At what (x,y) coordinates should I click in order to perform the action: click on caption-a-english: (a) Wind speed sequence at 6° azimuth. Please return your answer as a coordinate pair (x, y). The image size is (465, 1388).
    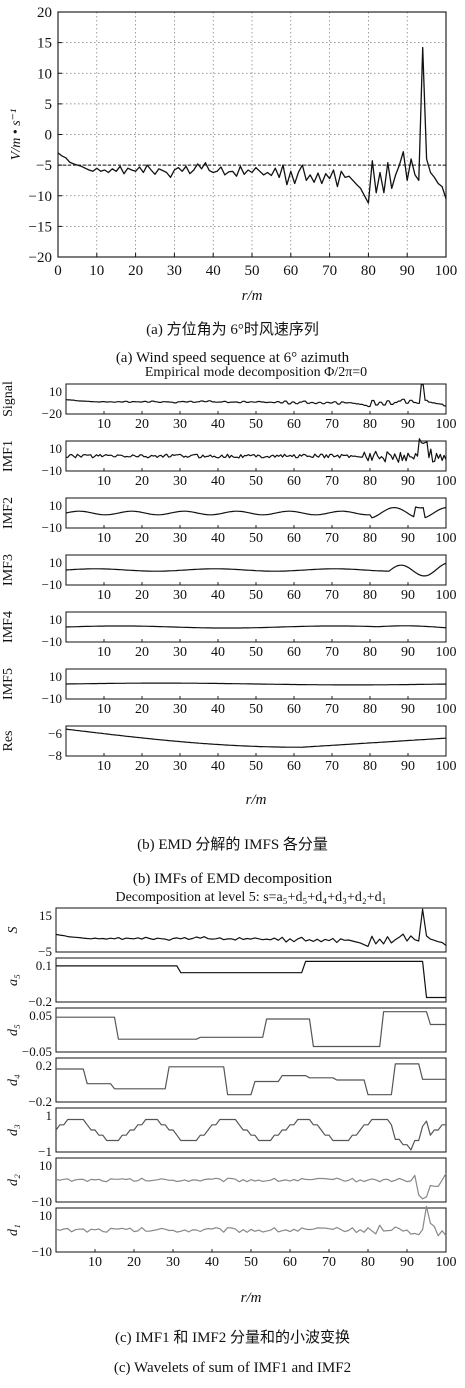
    Looking at the image, I should click on (232, 358).